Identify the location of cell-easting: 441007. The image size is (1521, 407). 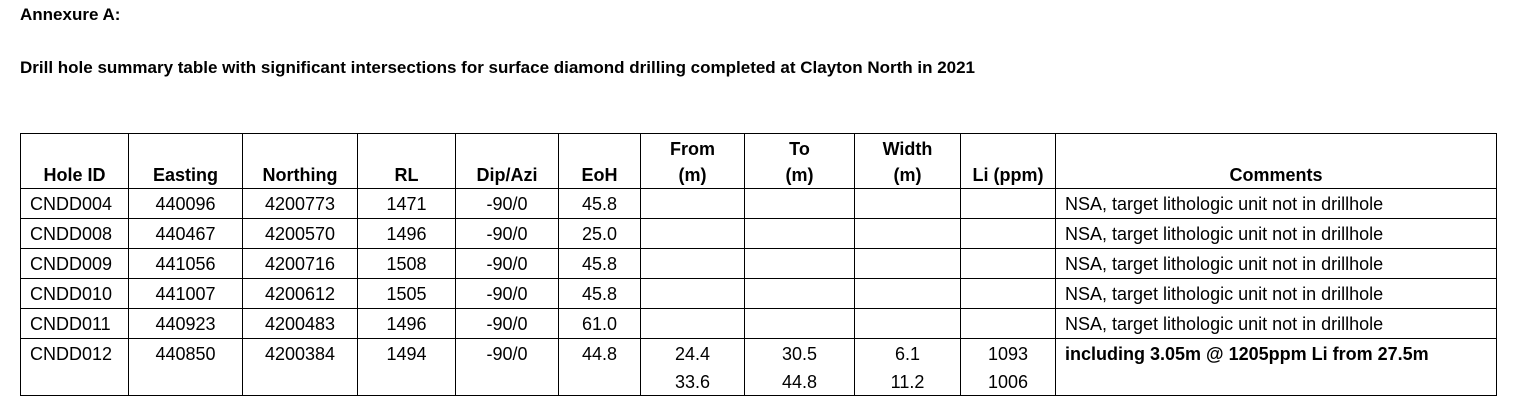
(185, 293).